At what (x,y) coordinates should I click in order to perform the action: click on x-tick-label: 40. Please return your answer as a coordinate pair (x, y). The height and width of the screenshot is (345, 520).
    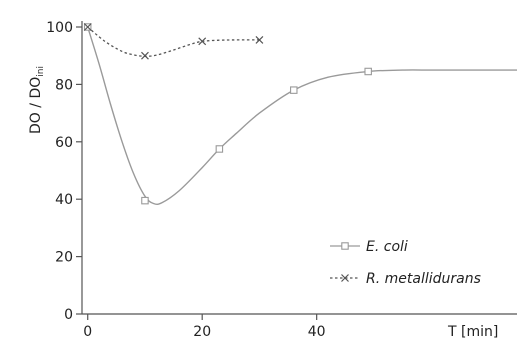
    Looking at the image, I should click on (317, 332).